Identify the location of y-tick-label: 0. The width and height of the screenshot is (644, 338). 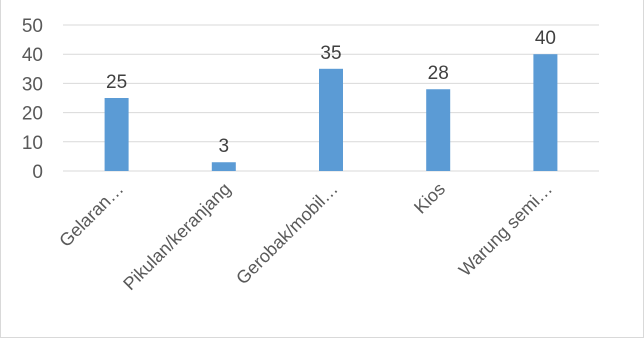
(37, 172).